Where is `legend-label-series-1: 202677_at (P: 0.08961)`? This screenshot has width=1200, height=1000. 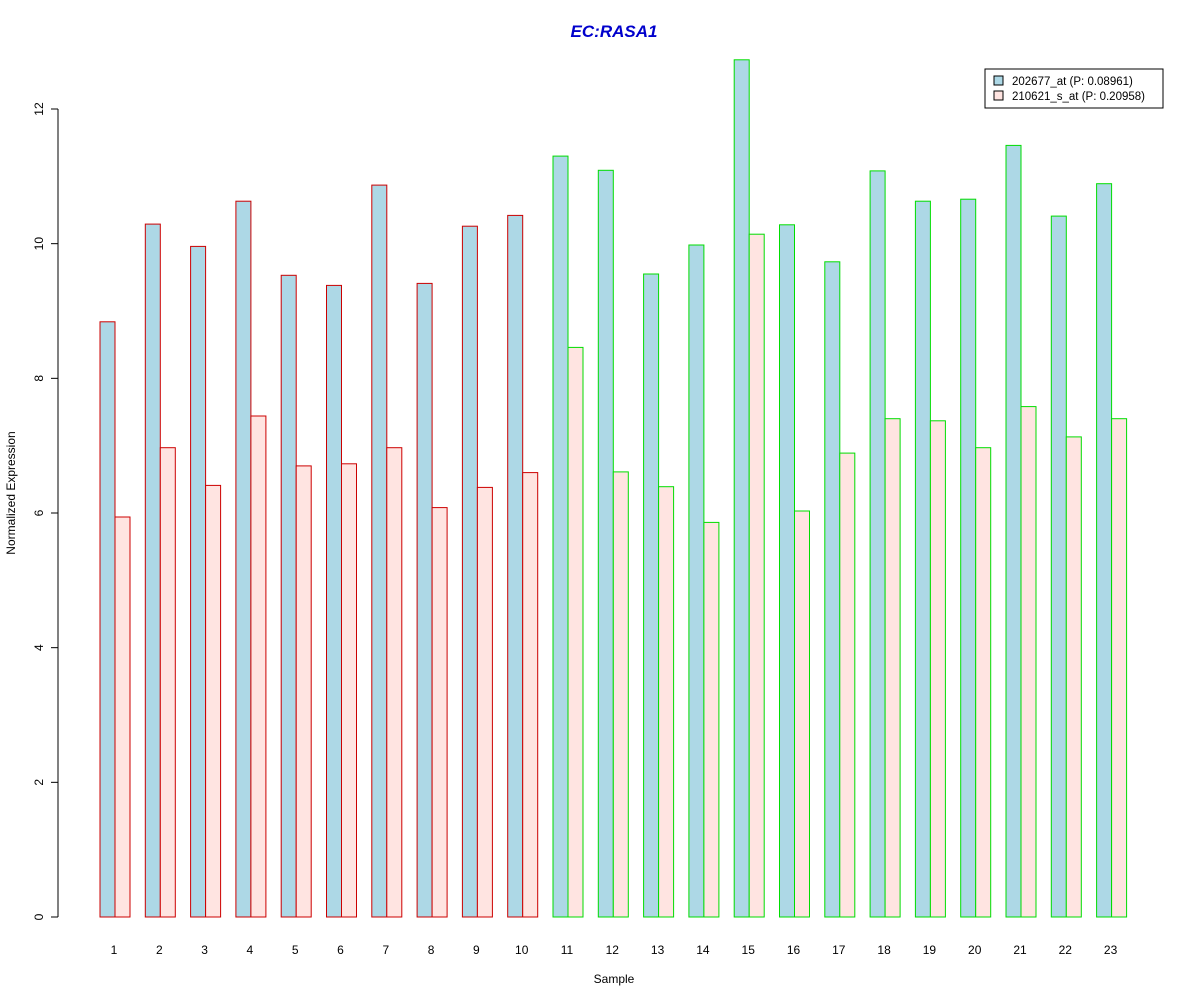
legend-label-series-1: 202677_at (P: 0.08961) is located at coordinates (1072, 82).